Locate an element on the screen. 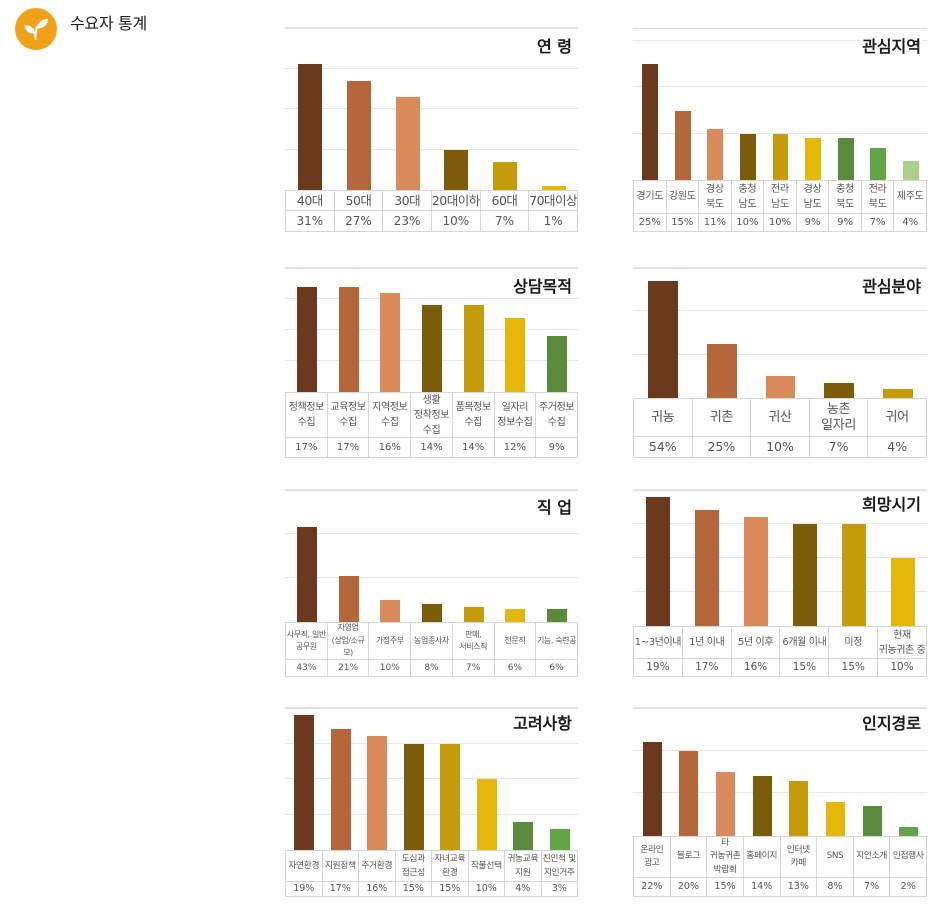 The width and height of the screenshot is (949, 916). awareness-channel-category-label: 인접행사 is located at coordinates (908, 857).